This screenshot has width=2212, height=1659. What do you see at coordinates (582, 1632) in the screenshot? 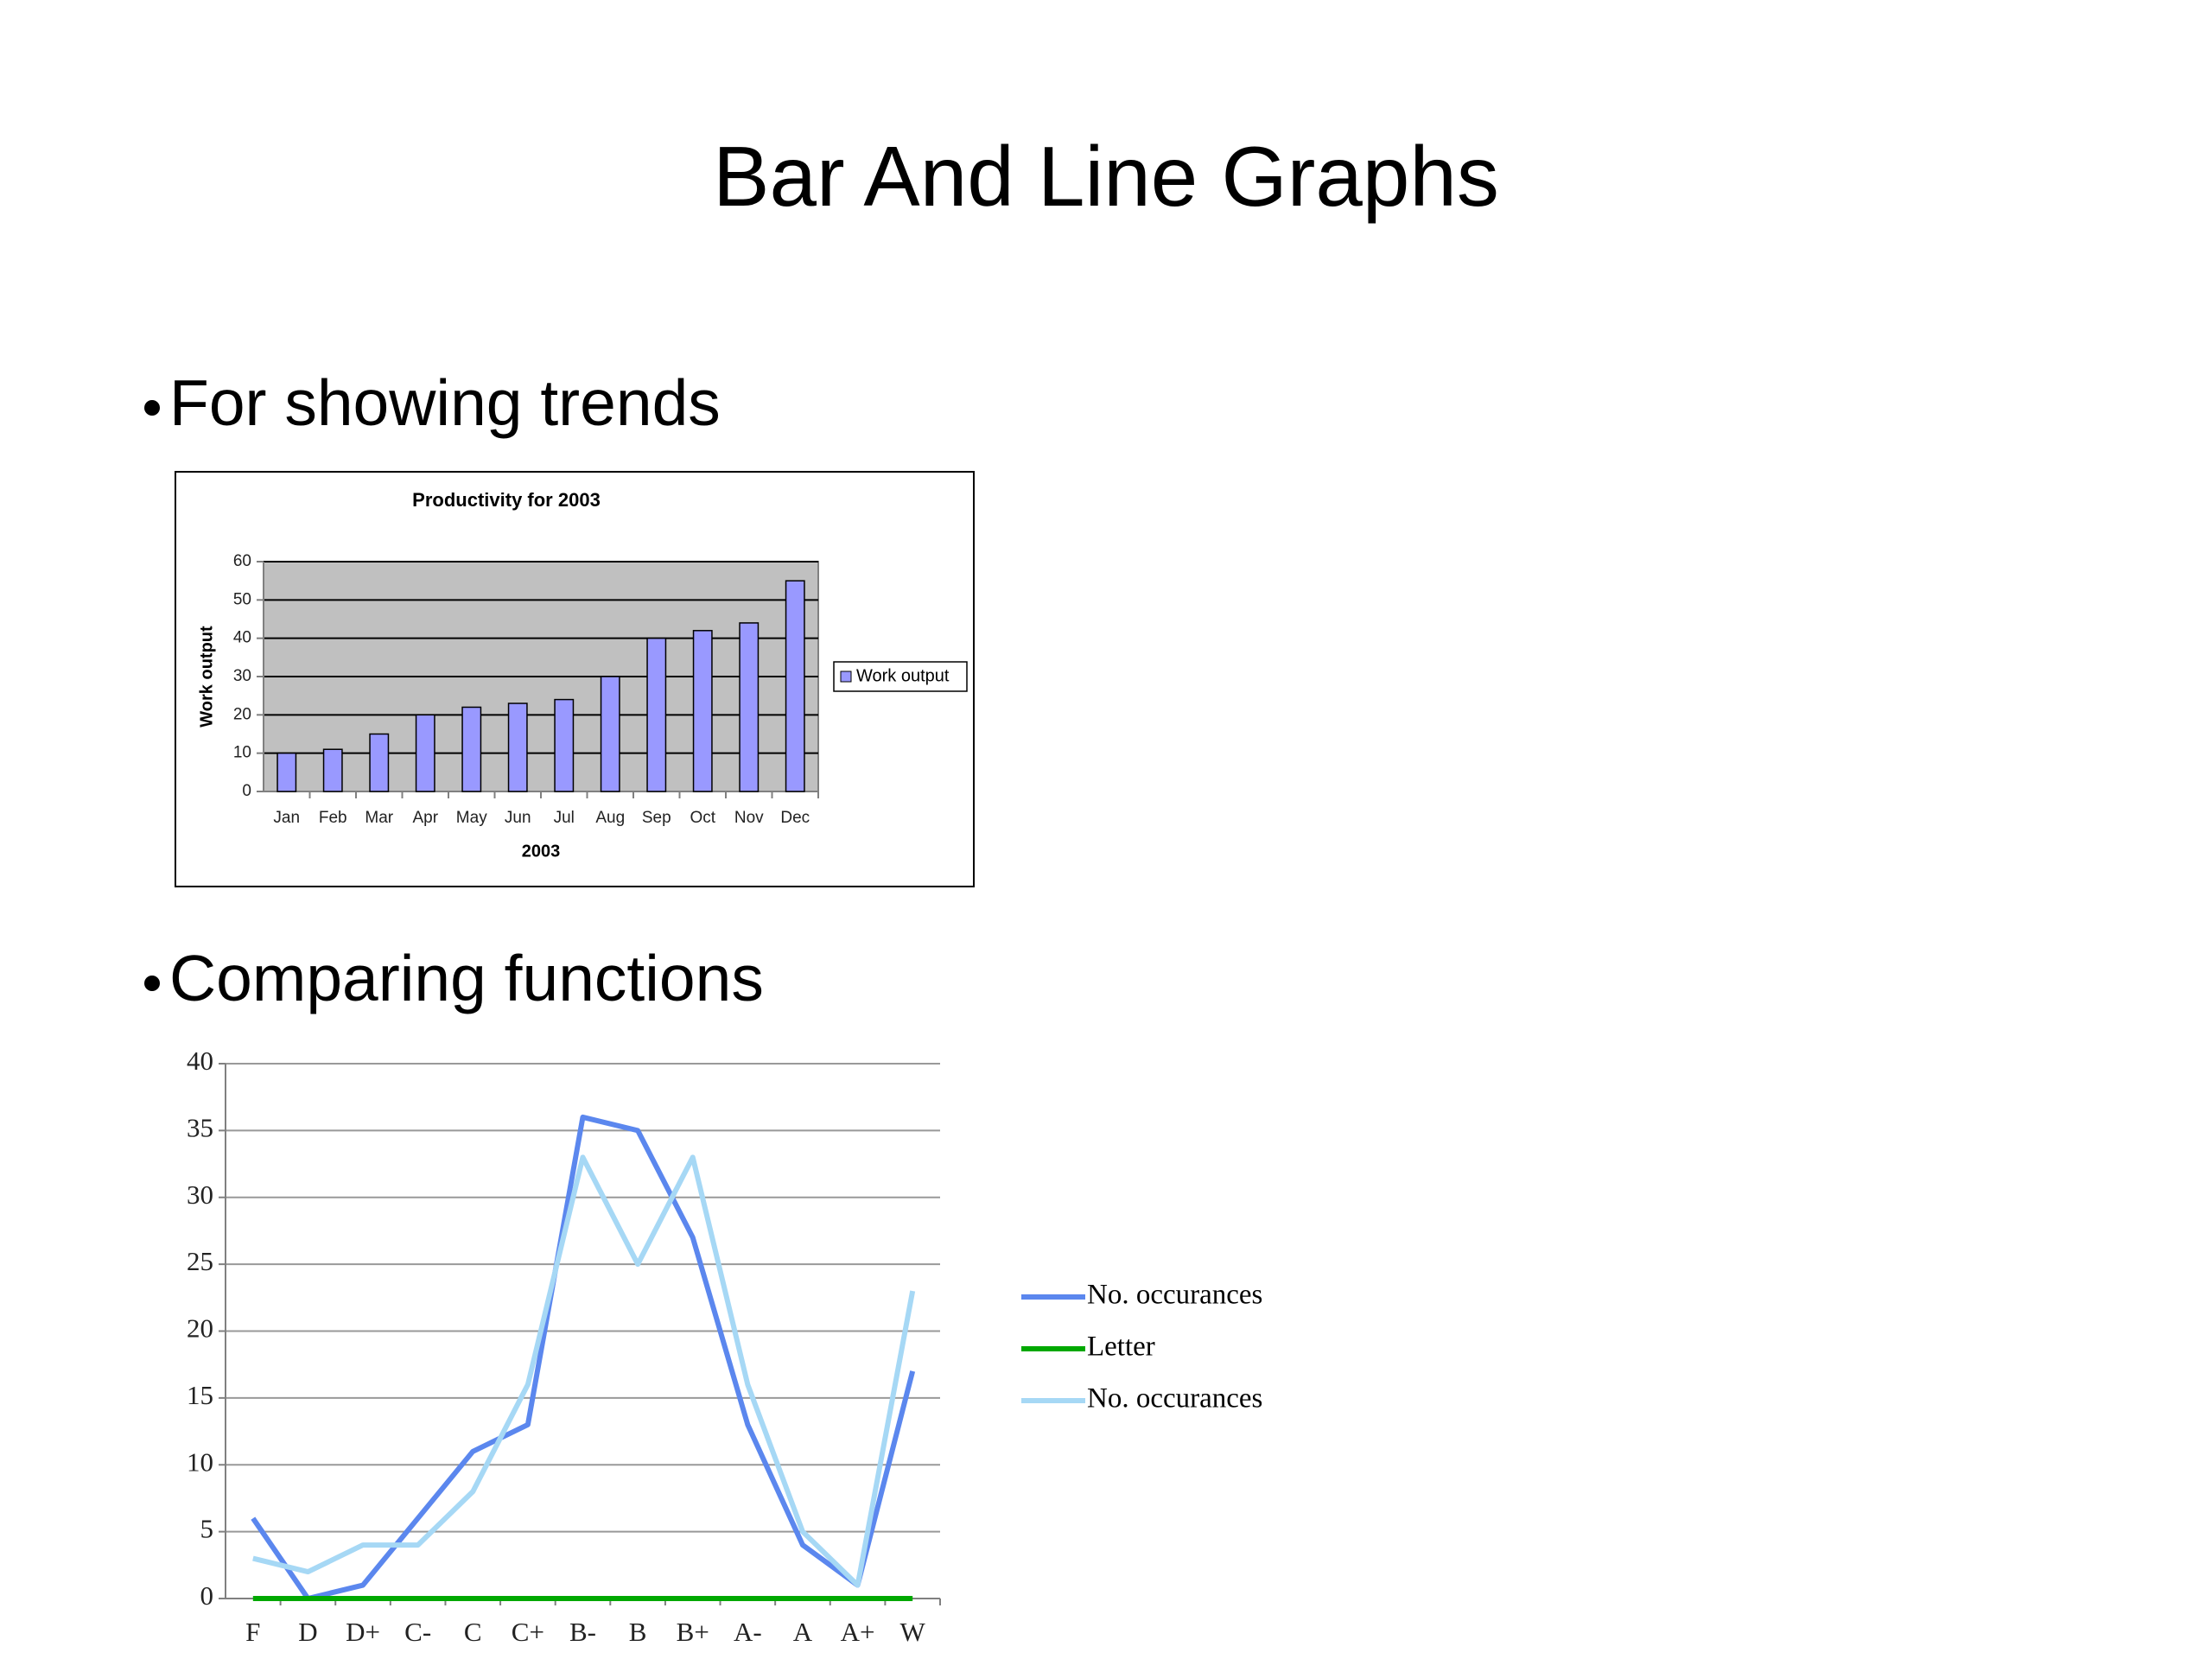
I see `x-tick-label: B-` at bounding box center [582, 1632].